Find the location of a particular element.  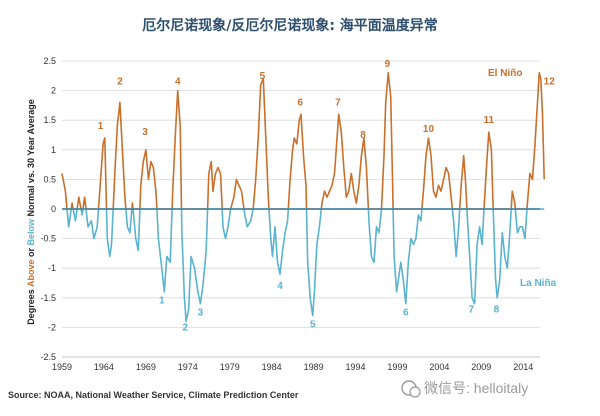

x-tick-label: 1989 is located at coordinates (314, 367).